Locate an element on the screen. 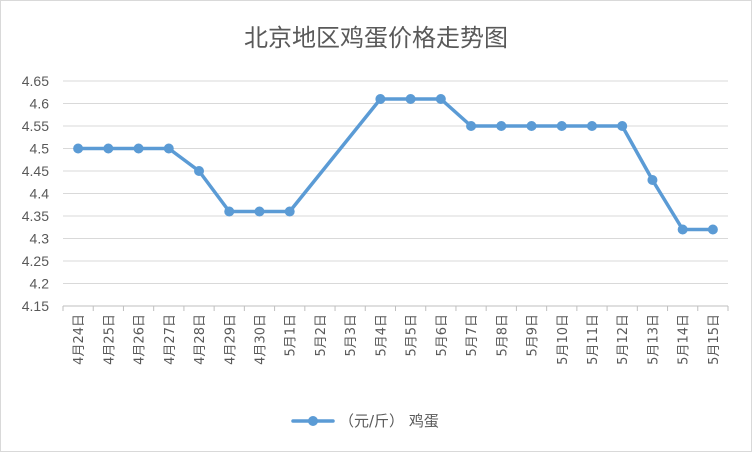 The image size is (752, 452). y-tick-label: 4.15 is located at coordinates (35, 306).